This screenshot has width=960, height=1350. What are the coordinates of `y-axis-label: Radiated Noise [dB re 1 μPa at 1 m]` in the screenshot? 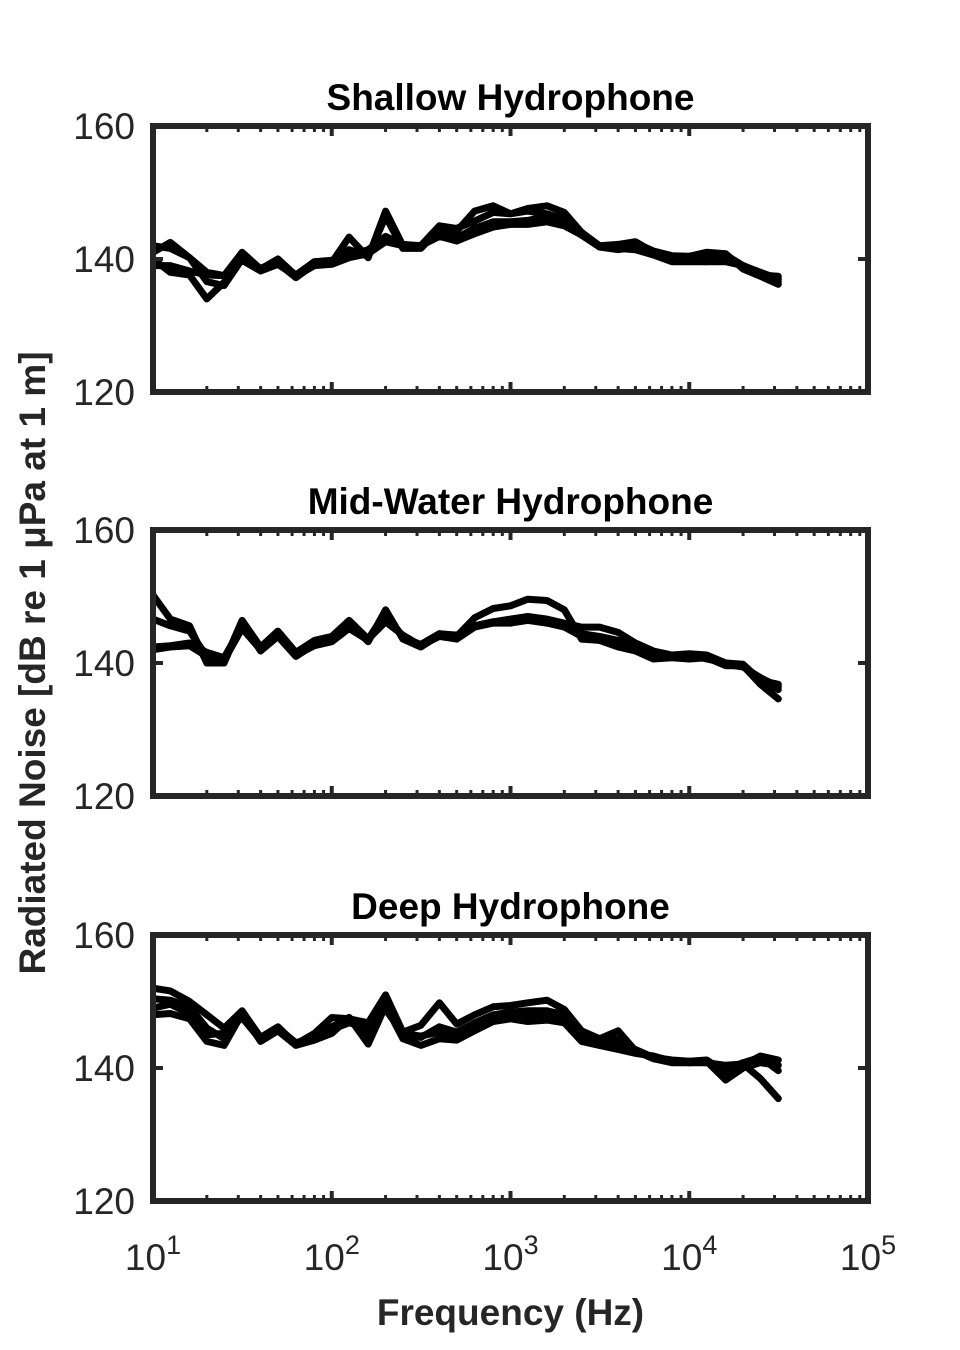 It's located at (32, 662).